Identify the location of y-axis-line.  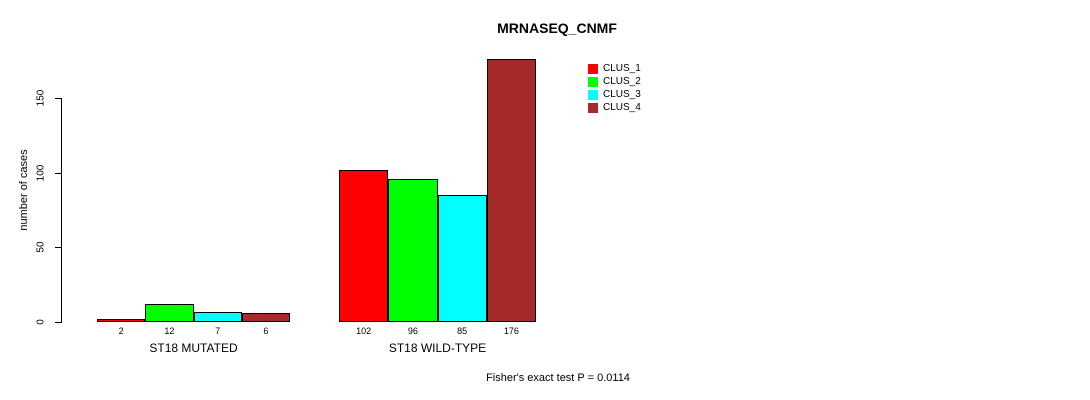
(61, 210).